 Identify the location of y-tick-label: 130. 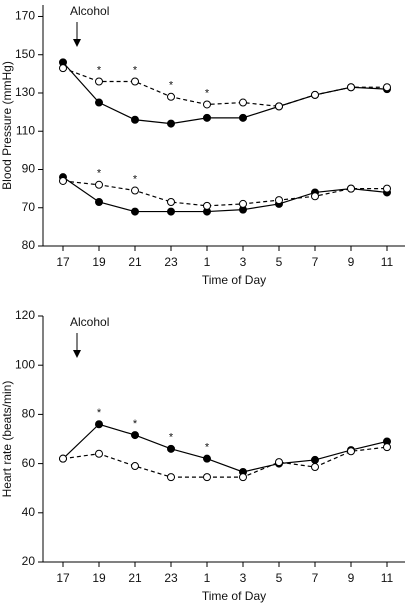
(25, 92).